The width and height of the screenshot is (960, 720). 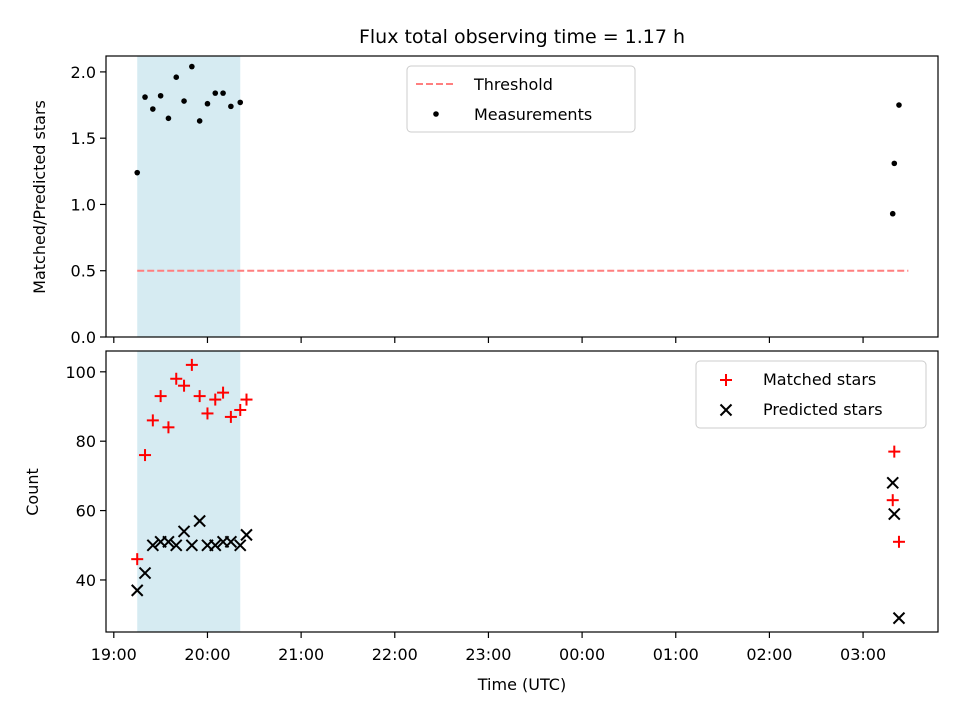 What do you see at coordinates (86, 580) in the screenshot?
I see `y-tick-label: 40` at bounding box center [86, 580].